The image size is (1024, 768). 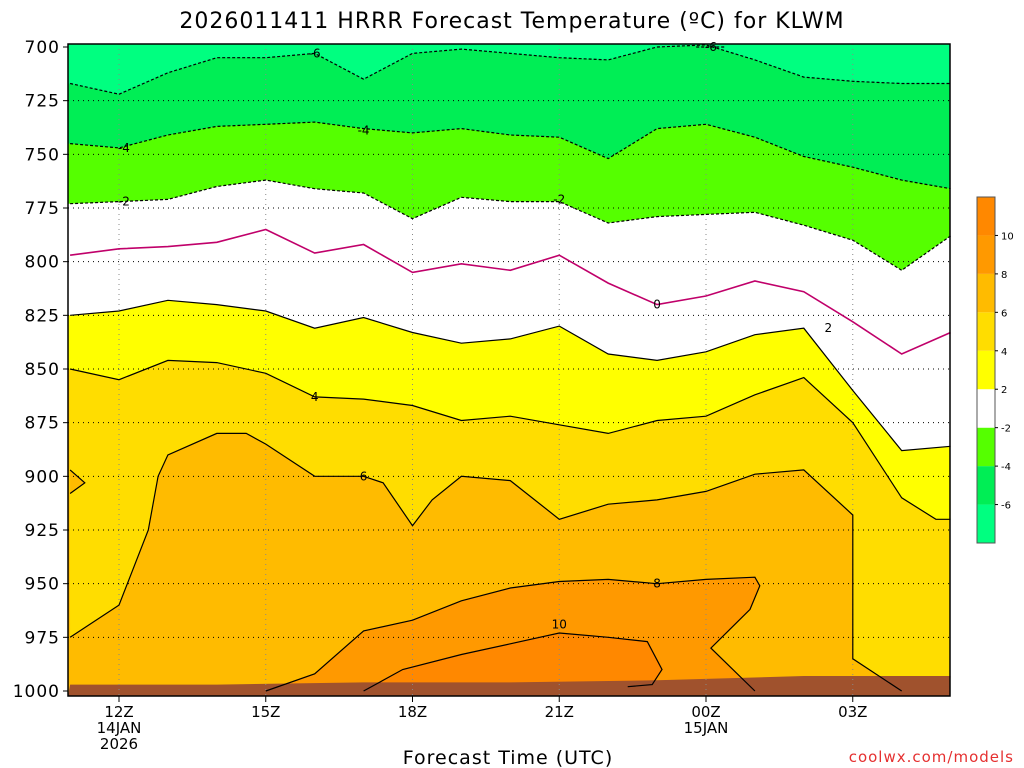 I want to click on colorbar-tick-label: -4, so click(x=1006, y=467).